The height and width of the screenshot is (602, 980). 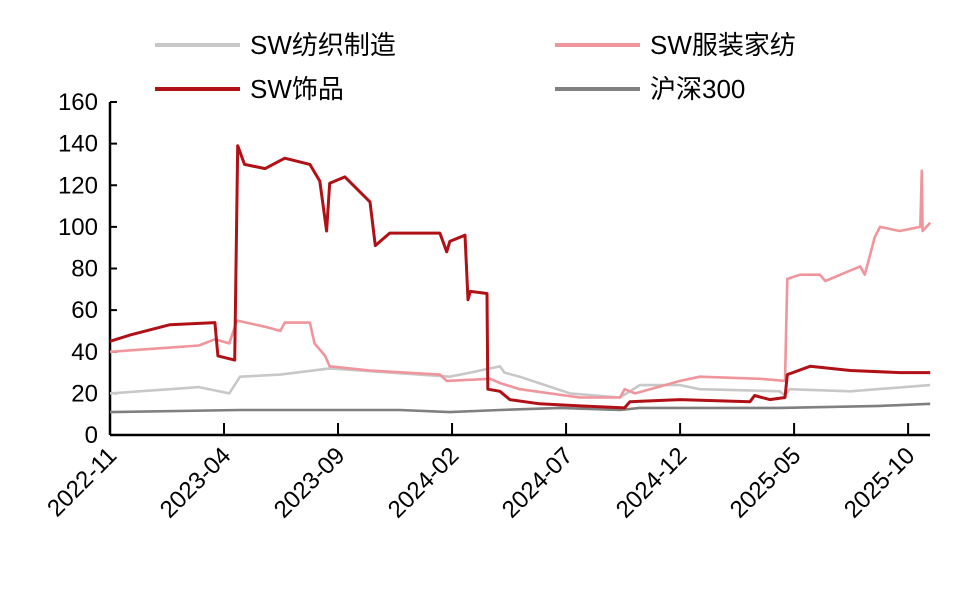 I want to click on legend-item-apparel: SW服装家纺, so click(x=675, y=45).